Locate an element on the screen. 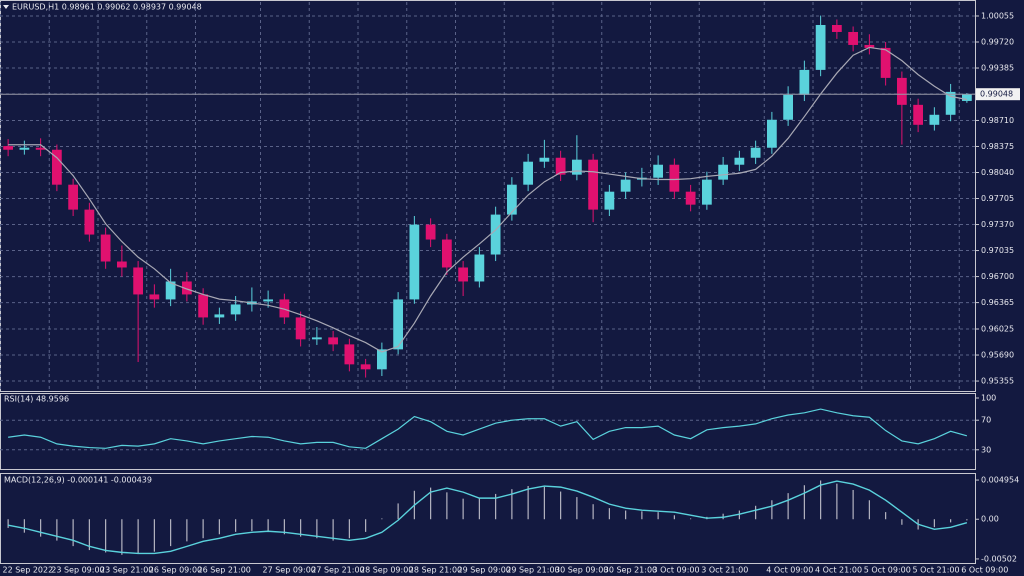  y-tick-label: 70 is located at coordinates (986, 420).